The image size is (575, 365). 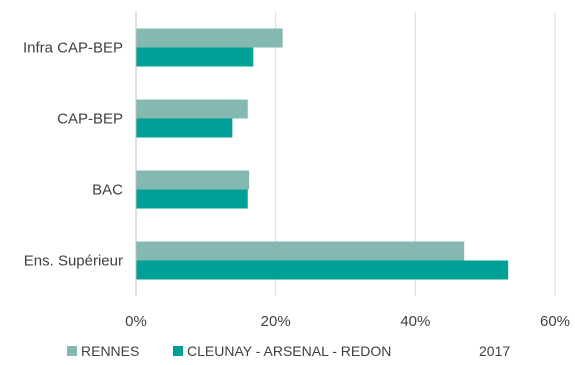 What do you see at coordinates (73, 48) in the screenshot?
I see `y-tick-label: Infra CAP-BEP` at bounding box center [73, 48].